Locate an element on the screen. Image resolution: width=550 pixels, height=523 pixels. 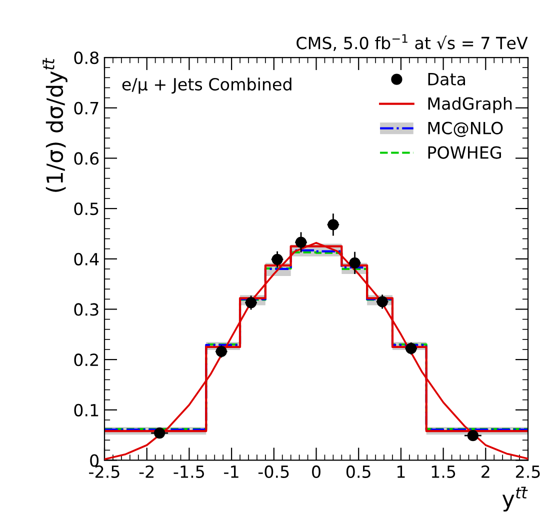
y-tick-label: 0.3 is located at coordinates (86, 309).